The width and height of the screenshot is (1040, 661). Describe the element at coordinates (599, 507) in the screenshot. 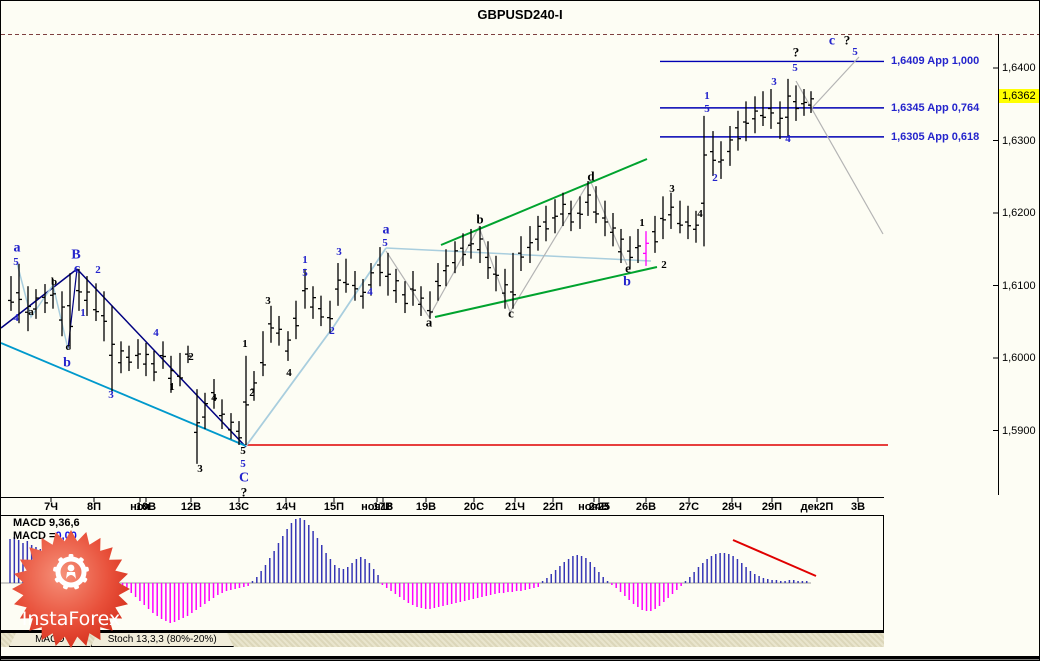

I see `time-axis-label: 24В` at that location.